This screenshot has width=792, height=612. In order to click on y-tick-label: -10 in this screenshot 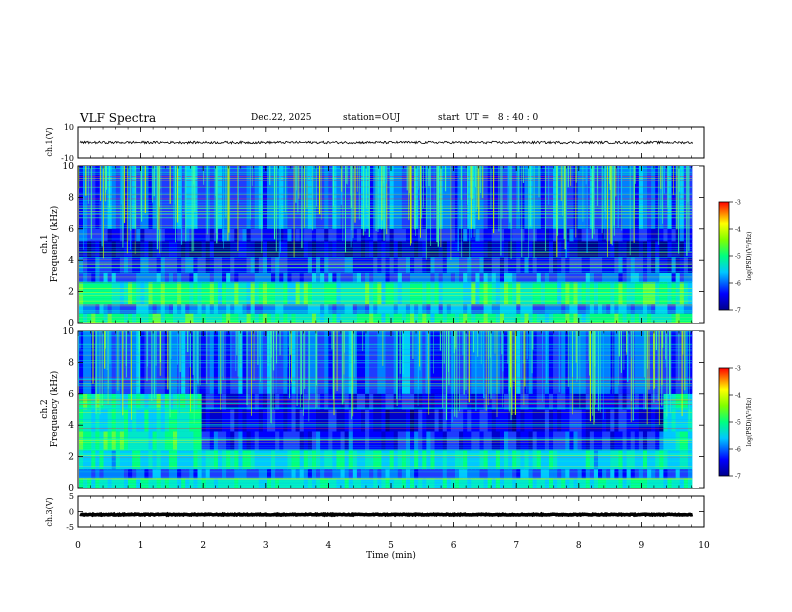, I will do `click(67, 158)`.